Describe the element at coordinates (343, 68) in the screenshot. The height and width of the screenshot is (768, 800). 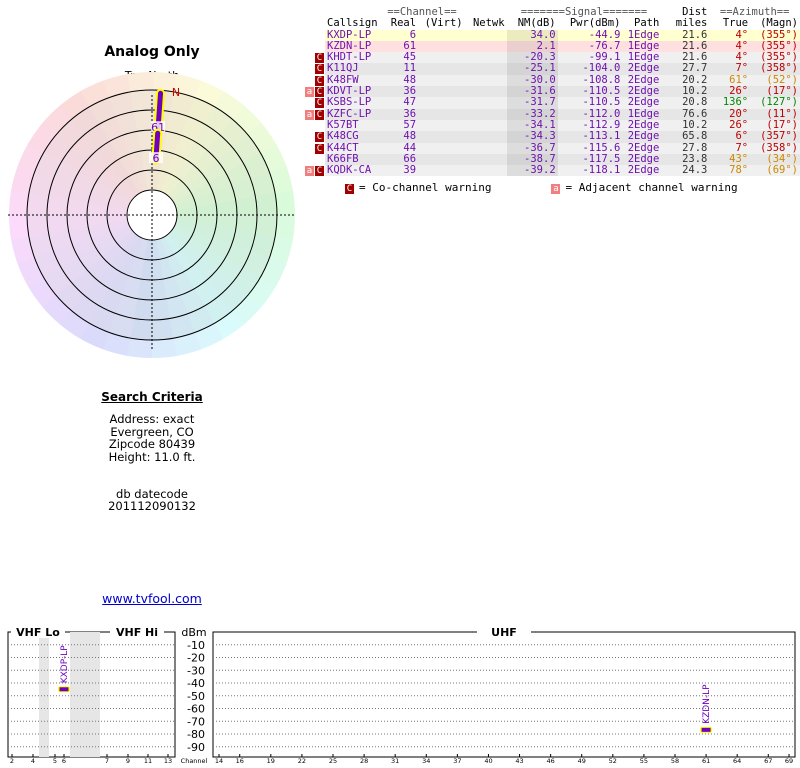
I see `cell-callsign: K11QJ` at that location.